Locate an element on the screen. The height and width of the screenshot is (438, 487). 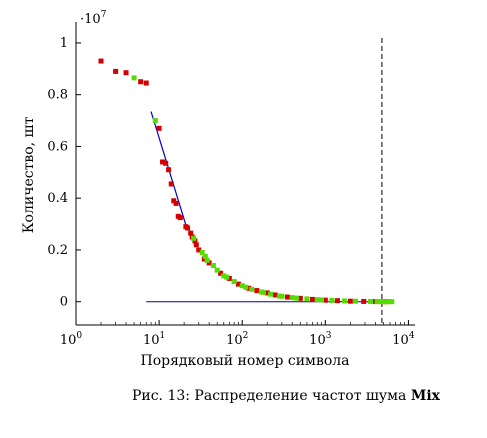
y-tick-label: 0 is located at coordinates (64, 302).